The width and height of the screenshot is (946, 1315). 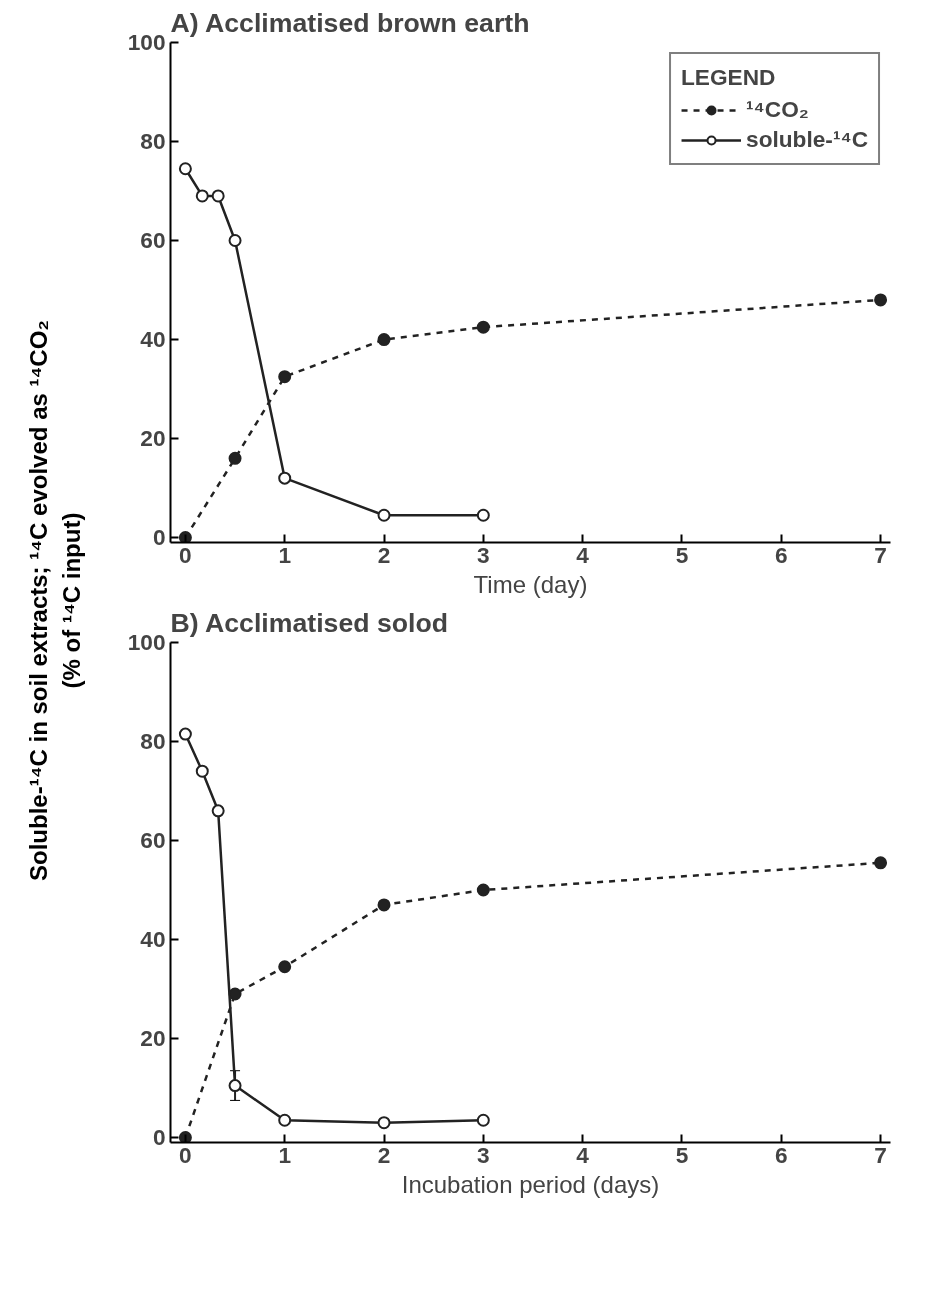 What do you see at coordinates (309, 622) in the screenshot?
I see `chart-title: B) Acclimatised solod` at bounding box center [309, 622].